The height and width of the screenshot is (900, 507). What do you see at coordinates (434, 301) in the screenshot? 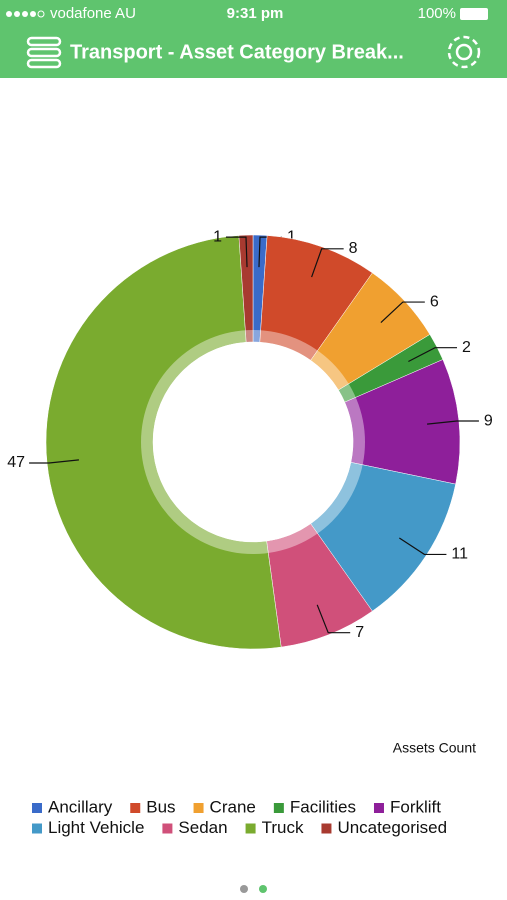
I see `data-label: 6` at bounding box center [434, 301].